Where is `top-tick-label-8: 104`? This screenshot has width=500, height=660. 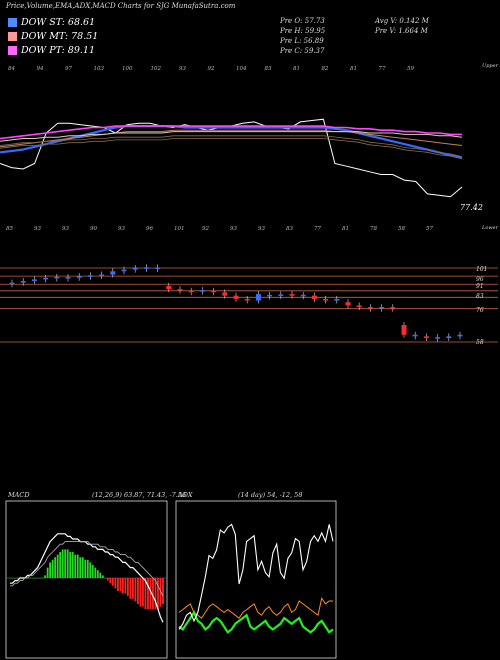
top-tick-label-8: 104 is located at coordinates (241, 69).